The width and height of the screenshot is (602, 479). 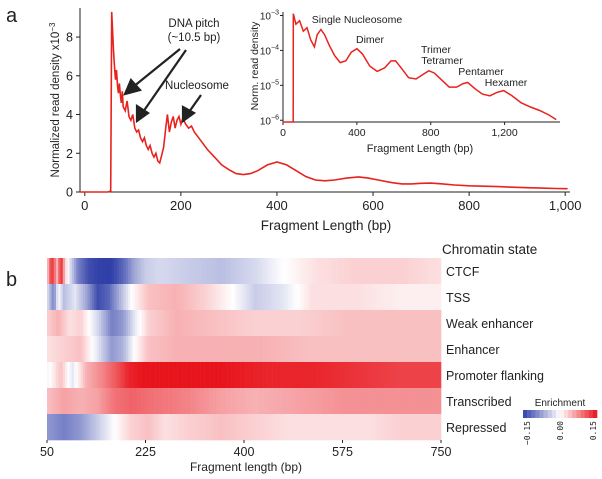 I want to click on arrow-nucleosome, so click(x=195, y=103).